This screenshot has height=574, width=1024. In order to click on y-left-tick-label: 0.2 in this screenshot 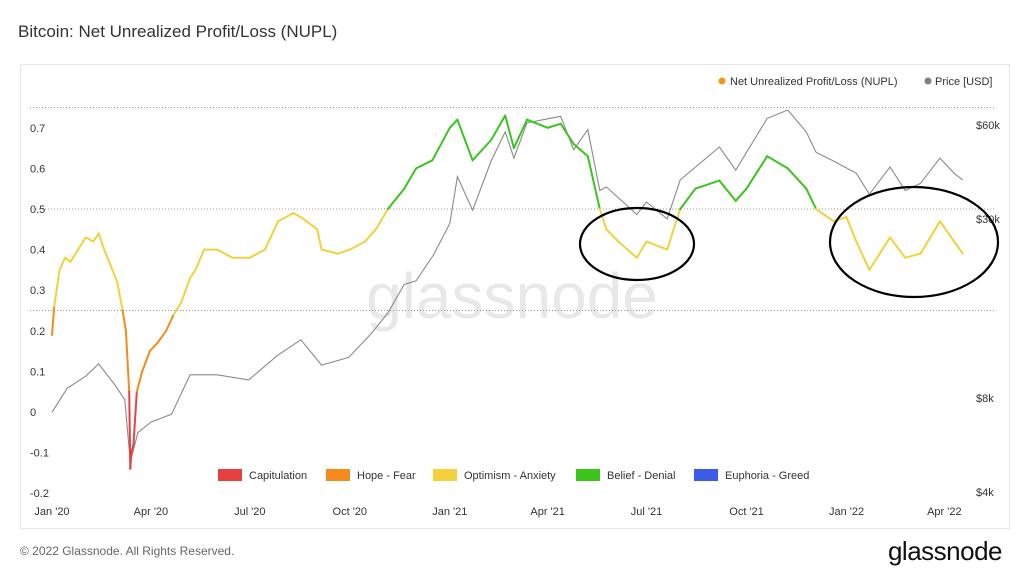, I will do `click(37, 332)`.